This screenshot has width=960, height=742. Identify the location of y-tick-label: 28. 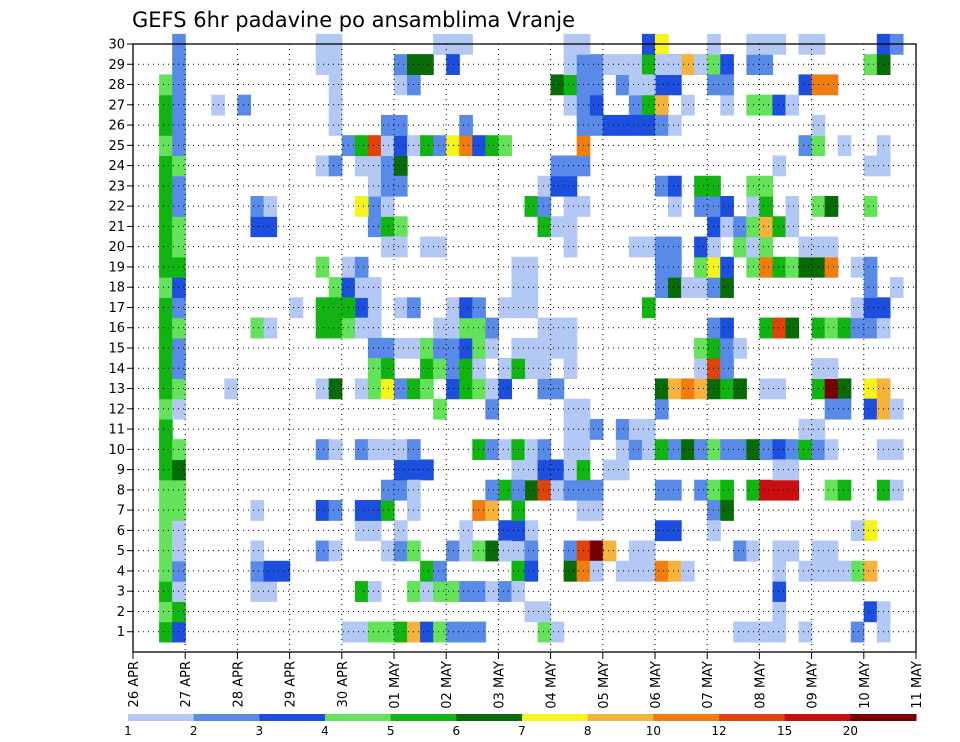
(116, 85).